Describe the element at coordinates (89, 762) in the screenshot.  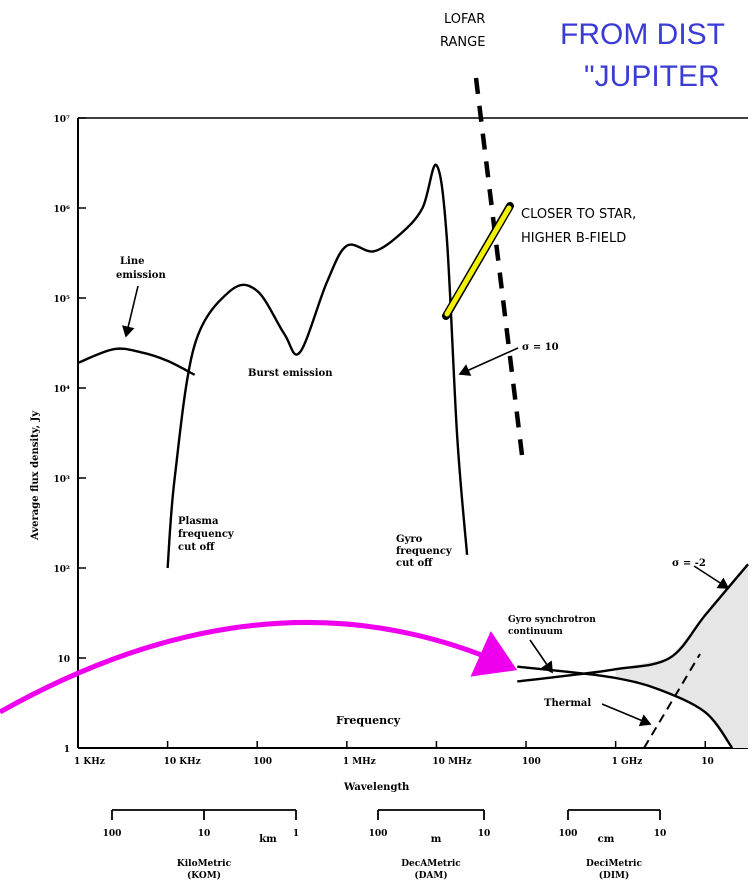
I see `x-tick-label: 1 KHz` at that location.